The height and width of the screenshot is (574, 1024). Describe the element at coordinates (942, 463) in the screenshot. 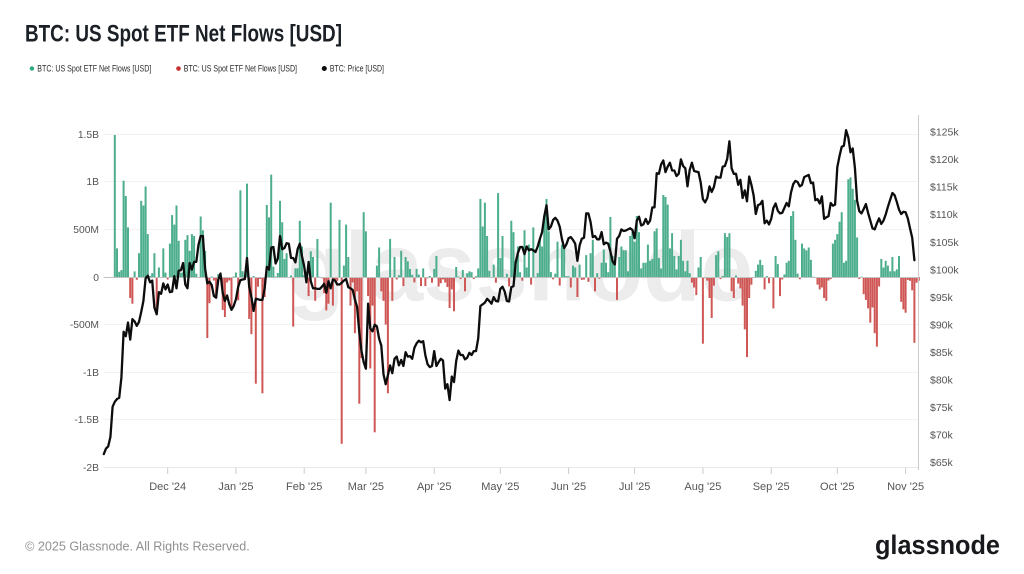

I see `svg-text: $65k` at that location.